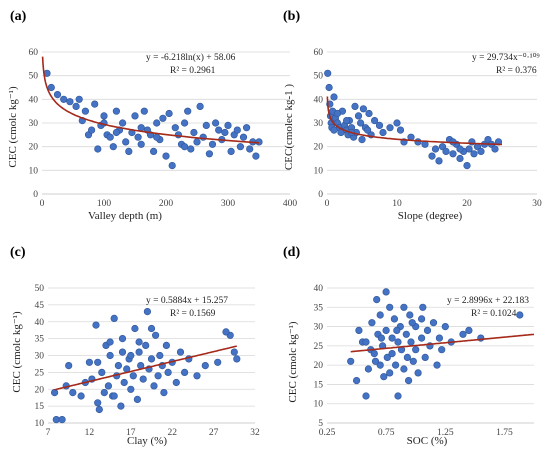 The width and height of the screenshot is (550, 456). What do you see at coordinates (147, 441) in the screenshot?
I see `x-axis-title: Clay (%)` at bounding box center [147, 441].